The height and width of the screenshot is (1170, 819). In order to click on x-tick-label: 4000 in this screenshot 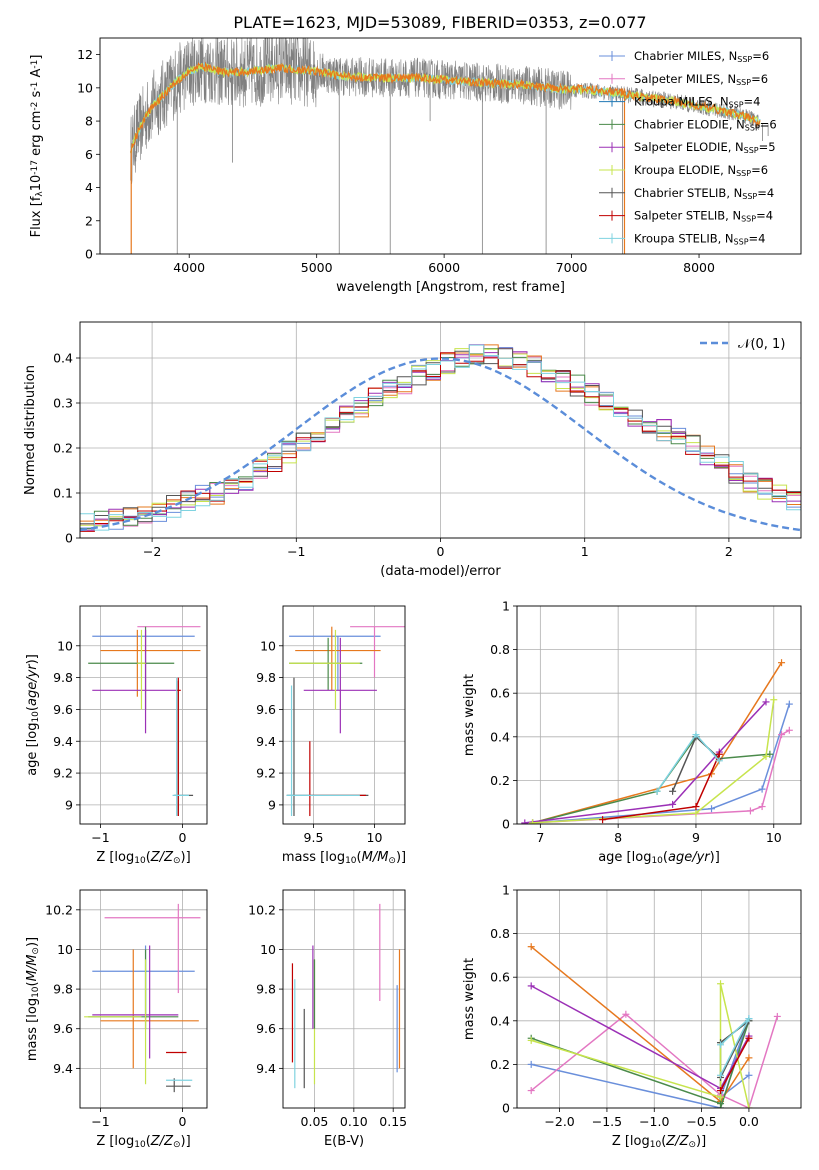, I will do `click(189, 267)`.